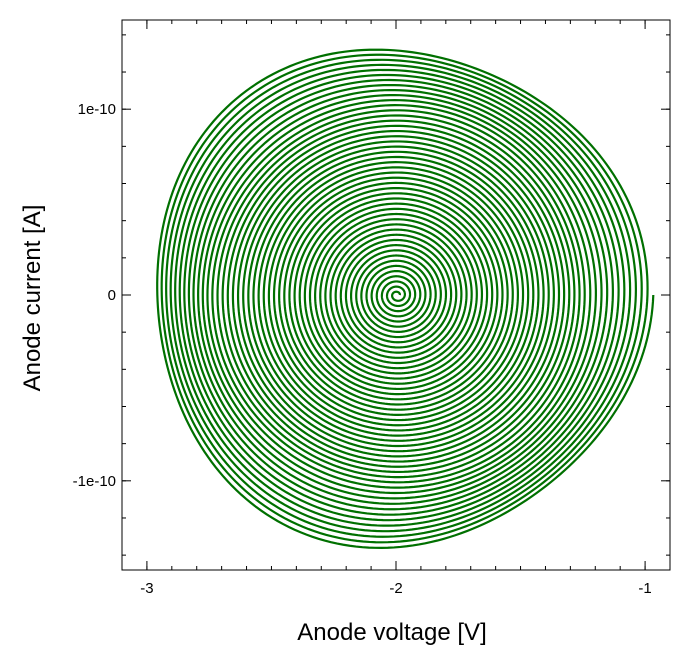  I want to click on x-tick-label: -2, so click(395, 588).